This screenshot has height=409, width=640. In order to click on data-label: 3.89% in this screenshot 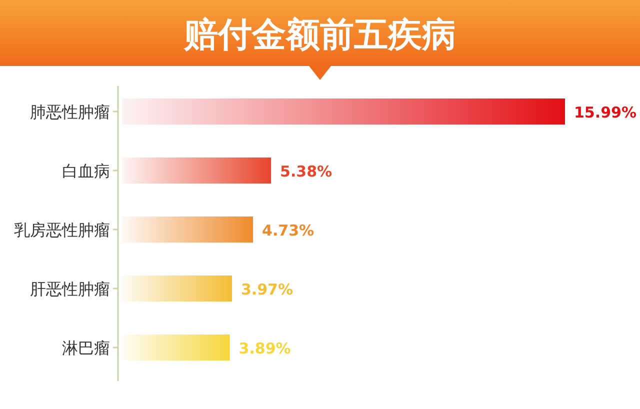, I will do `click(264, 349)`.